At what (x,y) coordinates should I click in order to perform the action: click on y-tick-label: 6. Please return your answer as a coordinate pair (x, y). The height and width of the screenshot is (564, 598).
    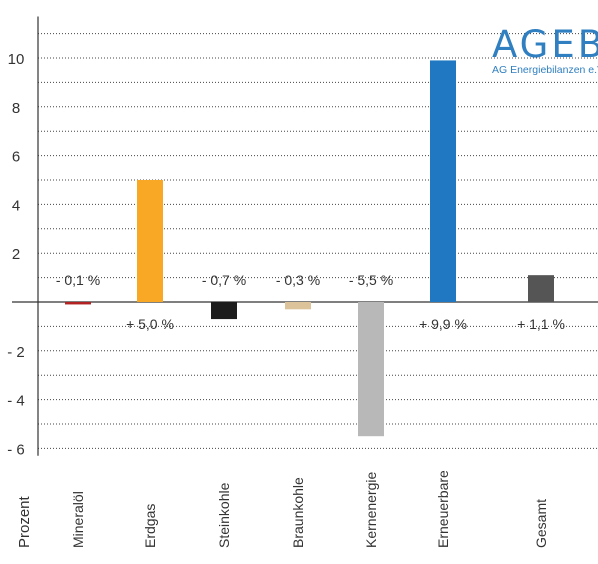
    Looking at the image, I should click on (16, 157).